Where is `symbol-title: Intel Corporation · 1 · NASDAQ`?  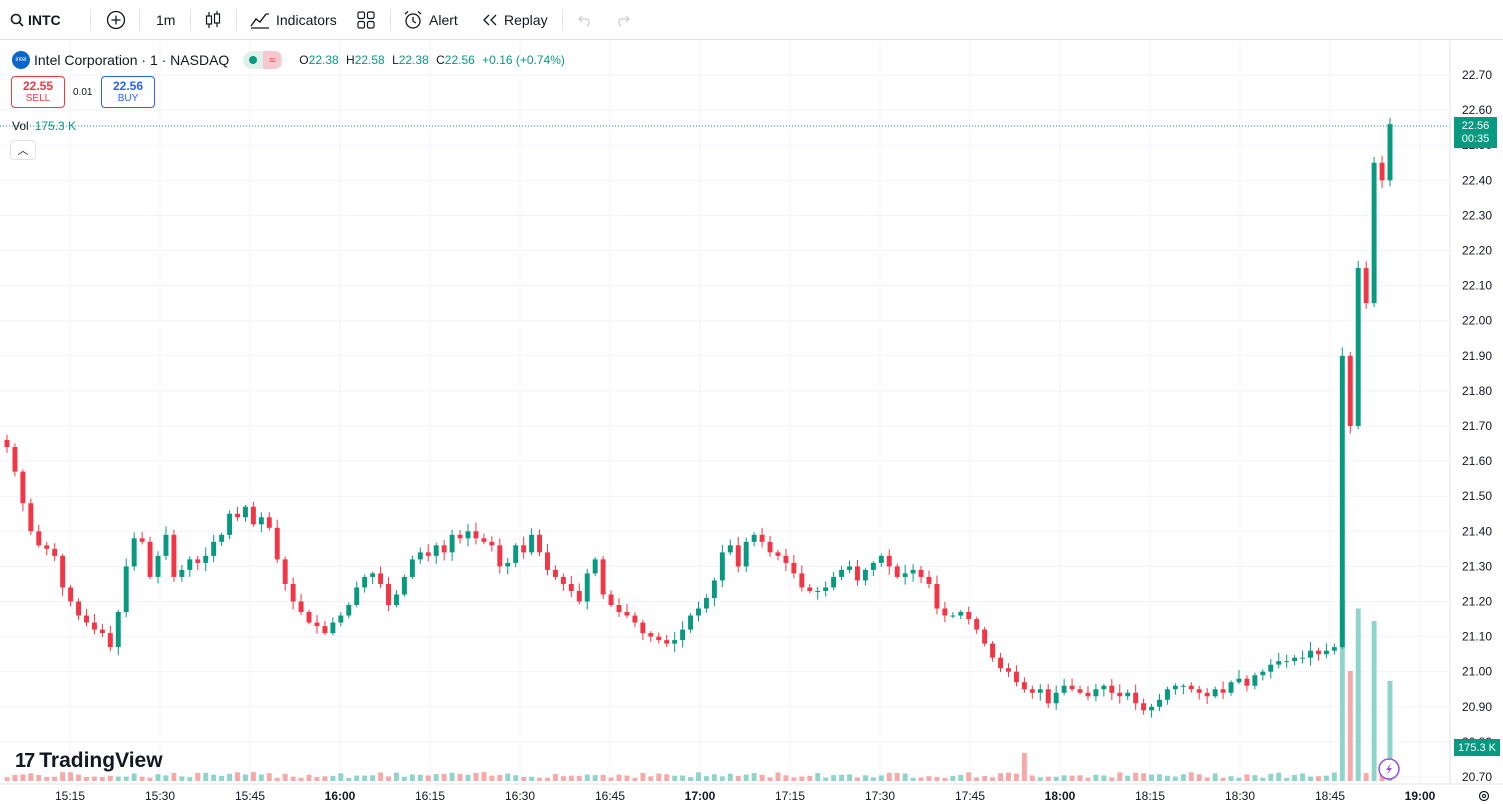
symbol-title: Intel Corporation · 1 · NASDAQ is located at coordinates (132, 60).